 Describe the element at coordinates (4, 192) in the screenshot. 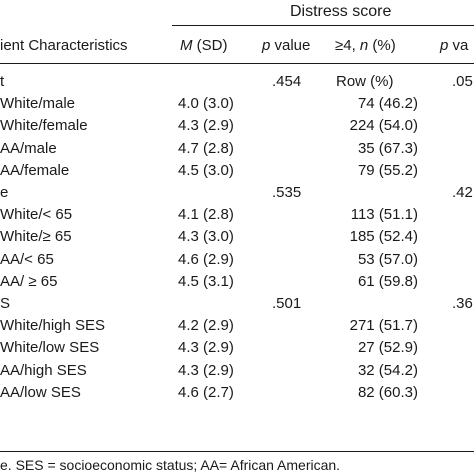

I see `group-label: e` at that location.